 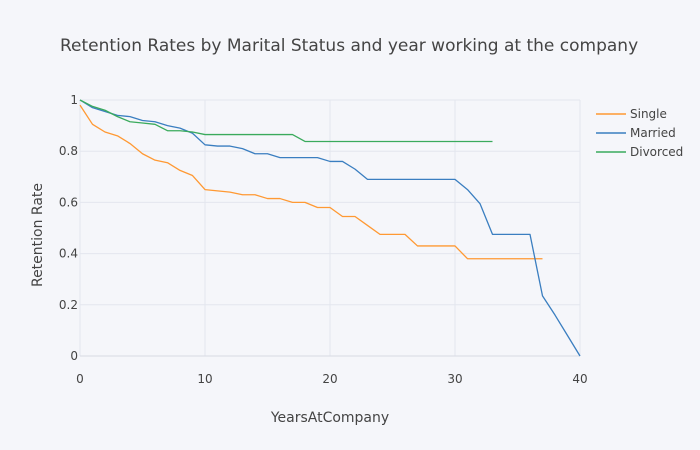 I want to click on y-tick-label: 0.6, so click(x=68, y=202).